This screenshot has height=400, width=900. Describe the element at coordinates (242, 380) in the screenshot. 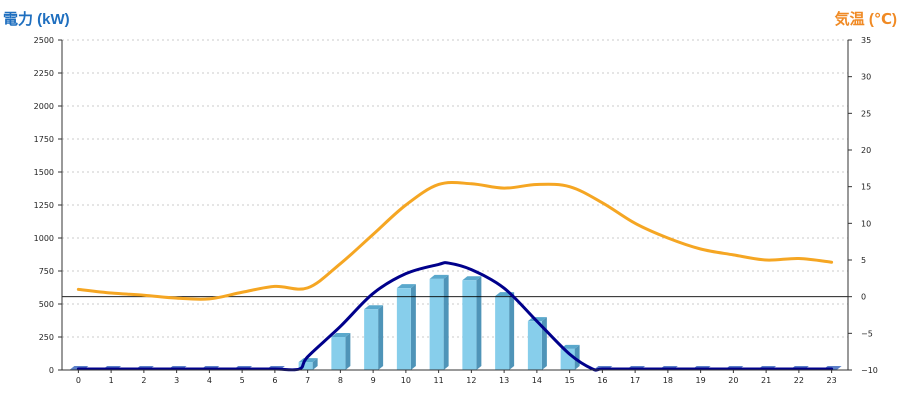

I see `x-tick-label: 5` at that location.